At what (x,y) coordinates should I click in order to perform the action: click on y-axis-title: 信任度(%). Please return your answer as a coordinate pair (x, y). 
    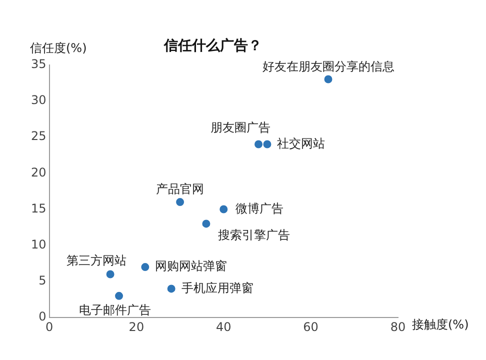
    Looking at the image, I should click on (58, 47).